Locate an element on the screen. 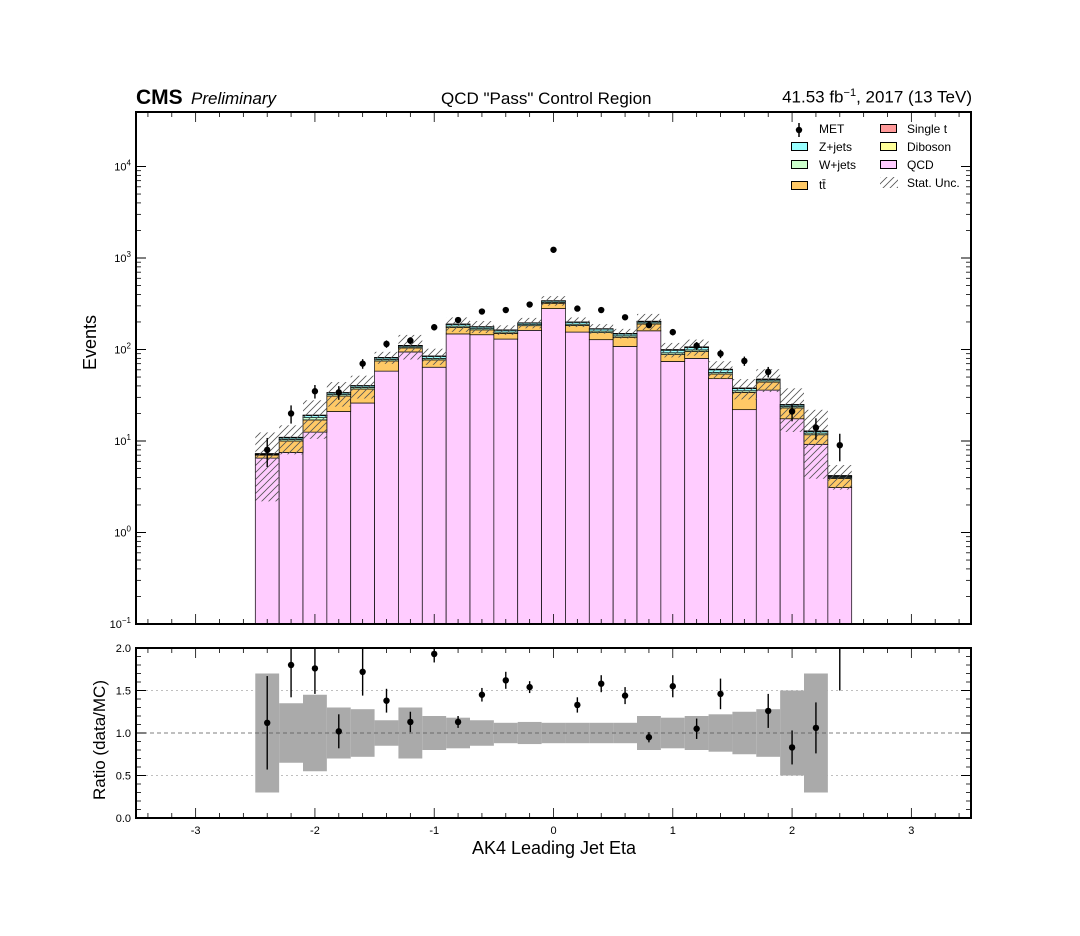  xtick-label-6: 3 is located at coordinates (911, 831).